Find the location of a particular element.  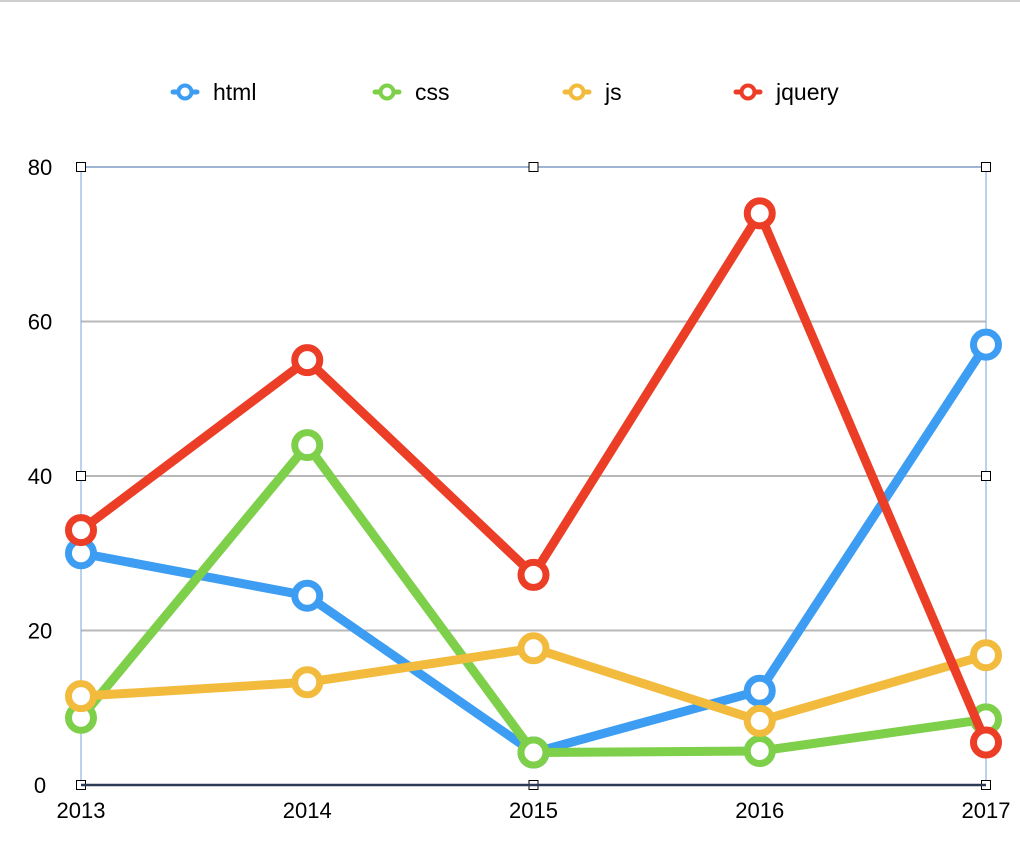

y-tick-label: 40 is located at coordinates (40, 476).